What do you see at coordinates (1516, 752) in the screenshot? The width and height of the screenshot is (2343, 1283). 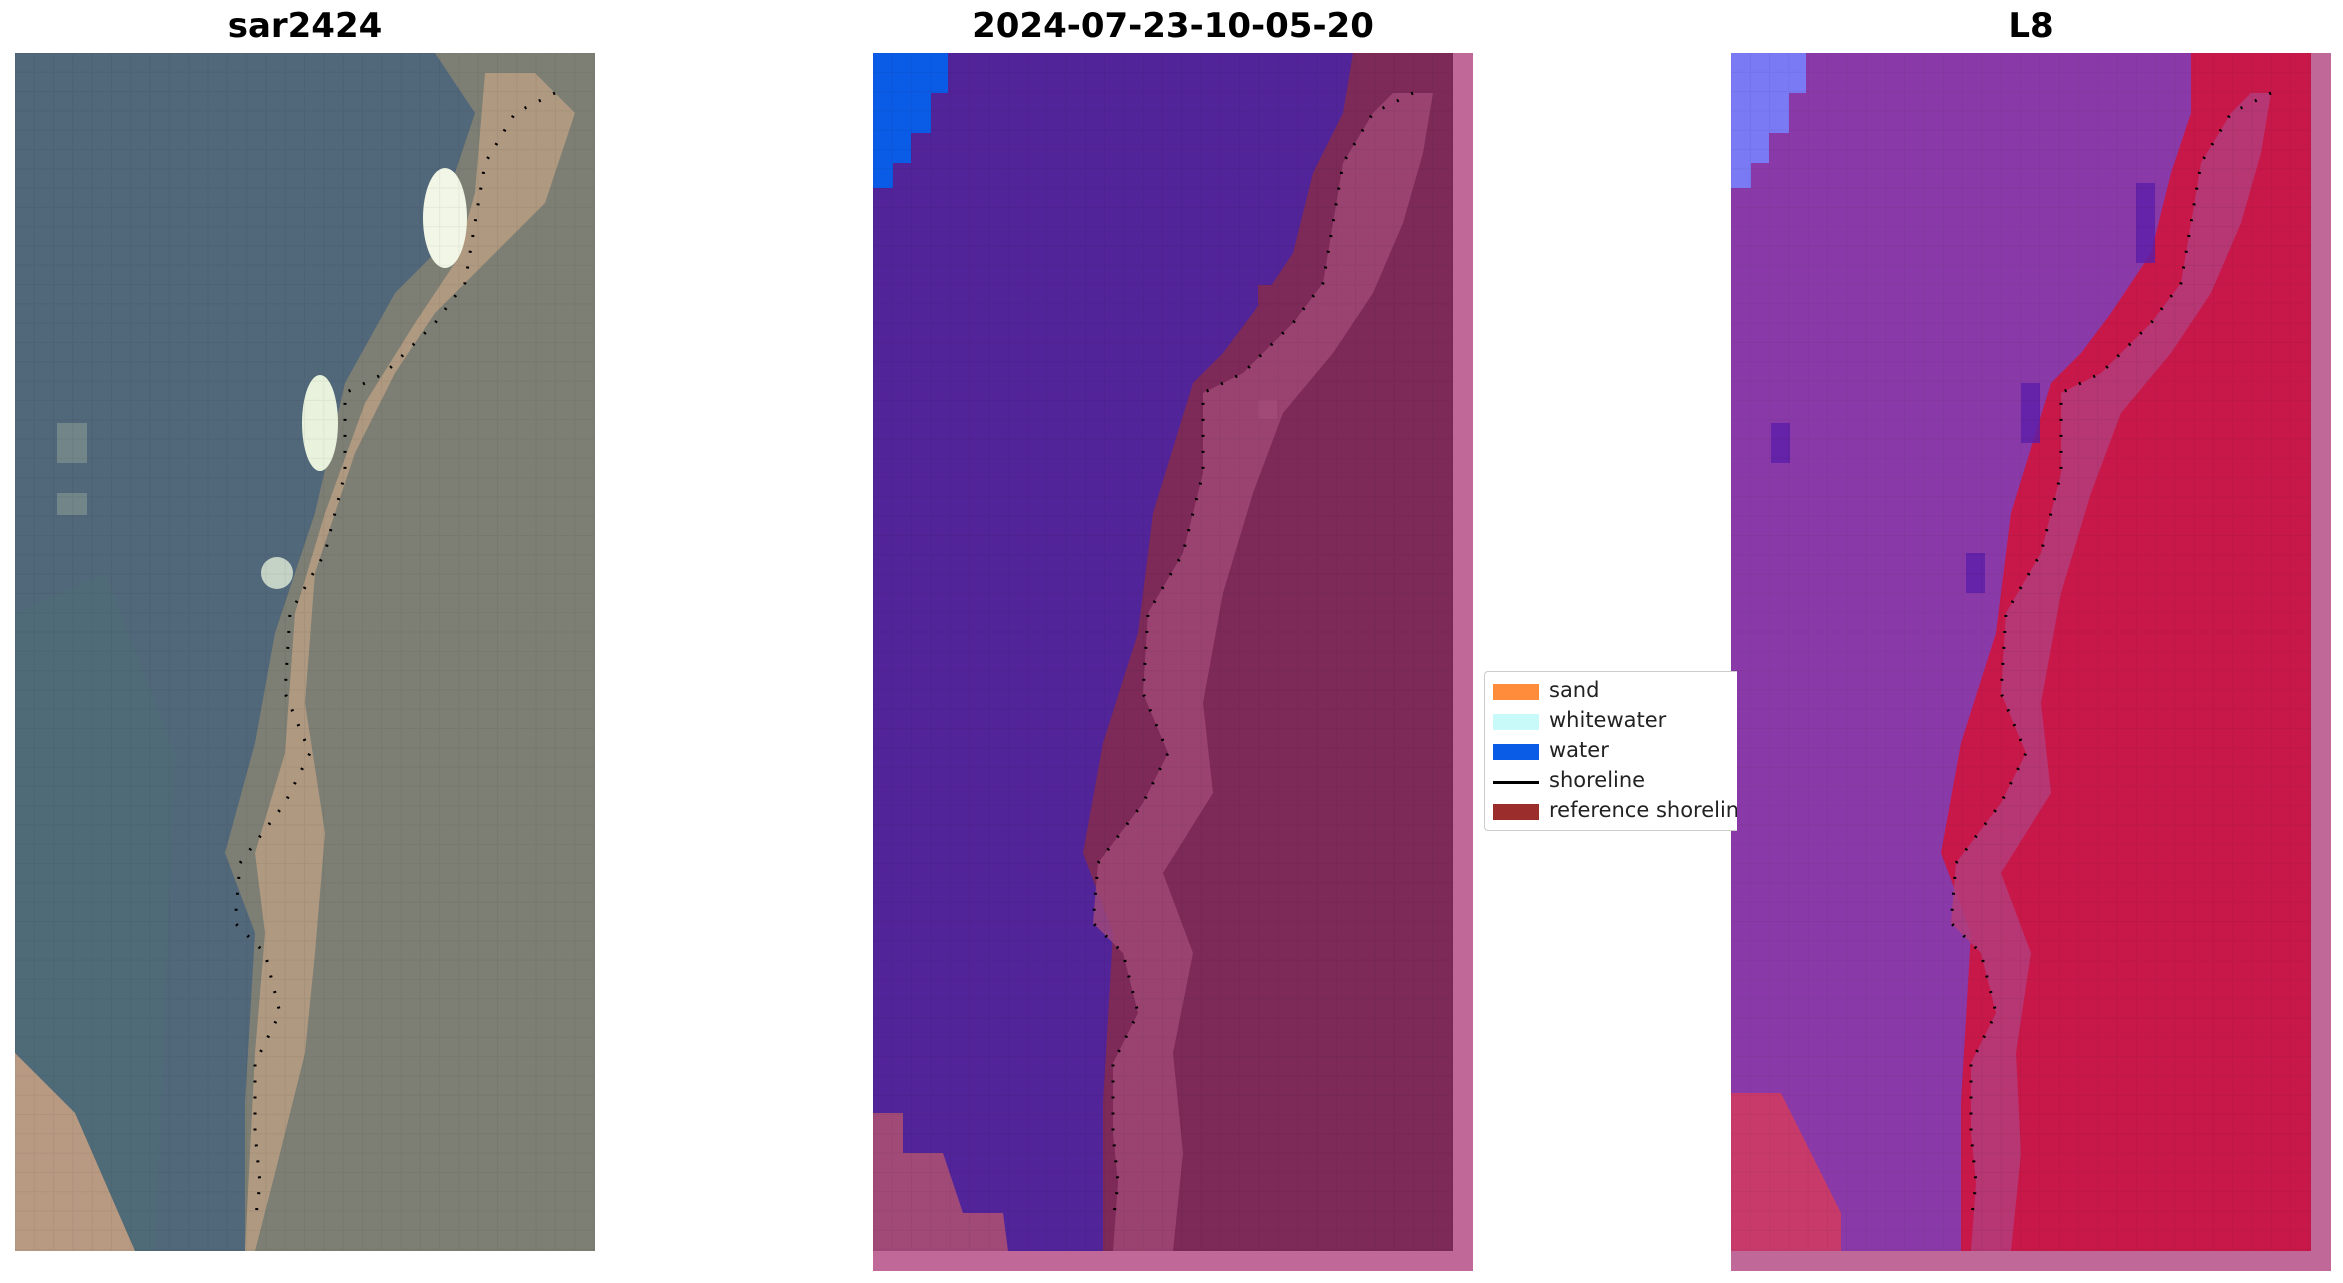 I see `legend-swatch-water` at bounding box center [1516, 752].